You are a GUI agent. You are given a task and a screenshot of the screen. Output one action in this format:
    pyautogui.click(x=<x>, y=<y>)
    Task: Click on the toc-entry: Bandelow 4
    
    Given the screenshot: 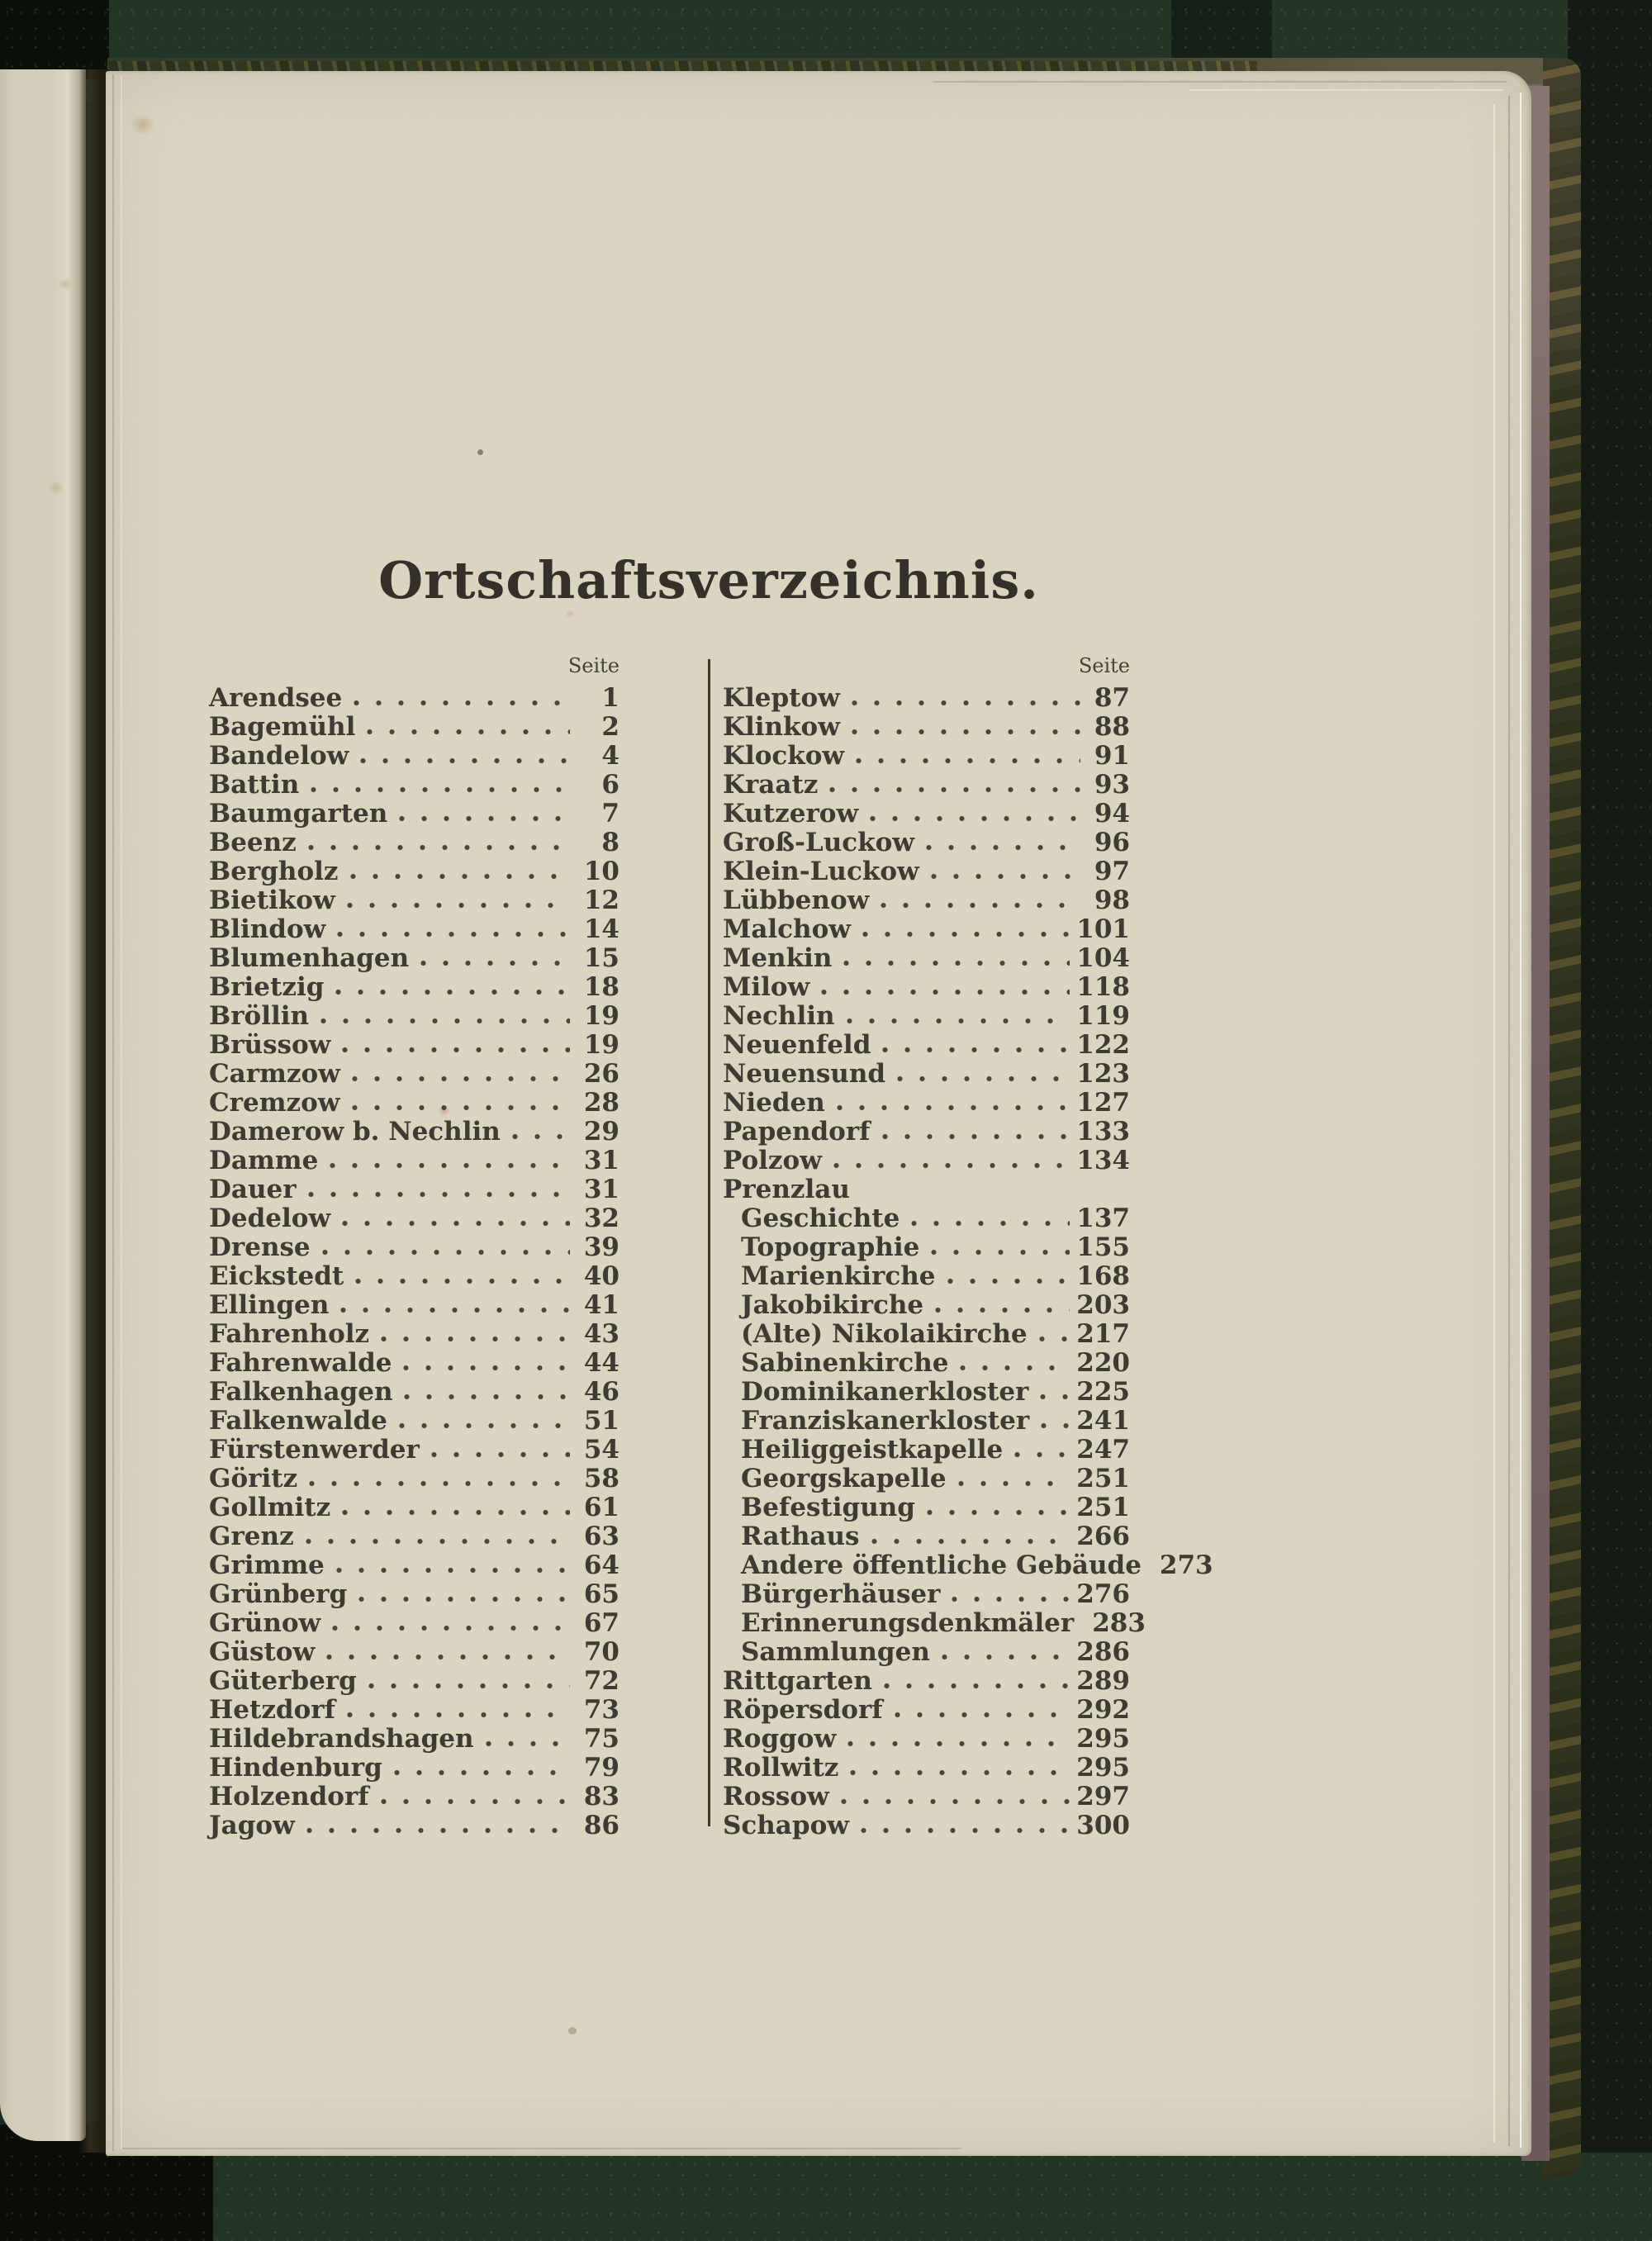 What is the action you would take?
    pyautogui.click(x=414, y=756)
    